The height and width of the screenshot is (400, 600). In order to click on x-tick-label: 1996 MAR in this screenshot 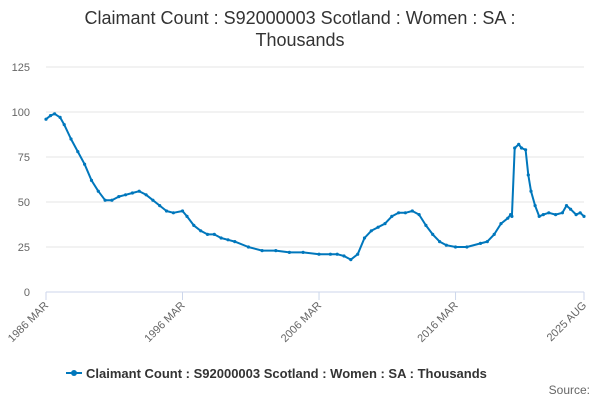, I will do `click(164, 322)`.